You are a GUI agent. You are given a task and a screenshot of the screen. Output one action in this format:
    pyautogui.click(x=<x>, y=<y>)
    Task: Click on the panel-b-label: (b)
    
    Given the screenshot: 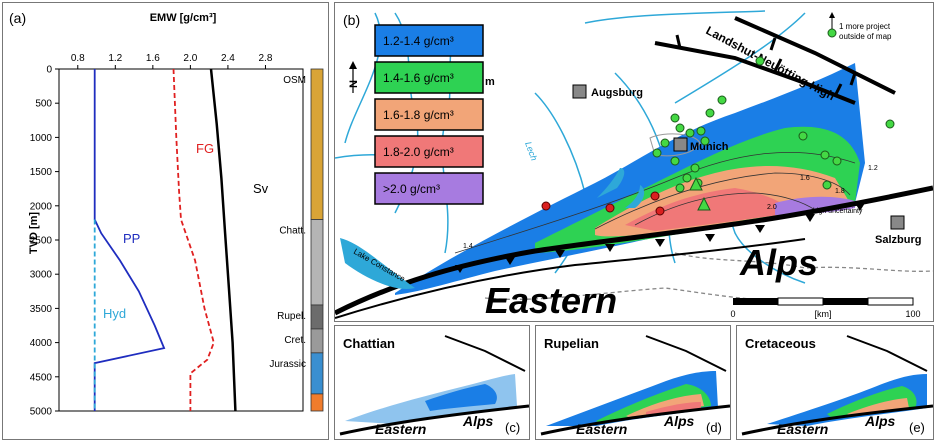 What is the action you would take?
    pyautogui.click(x=351, y=20)
    